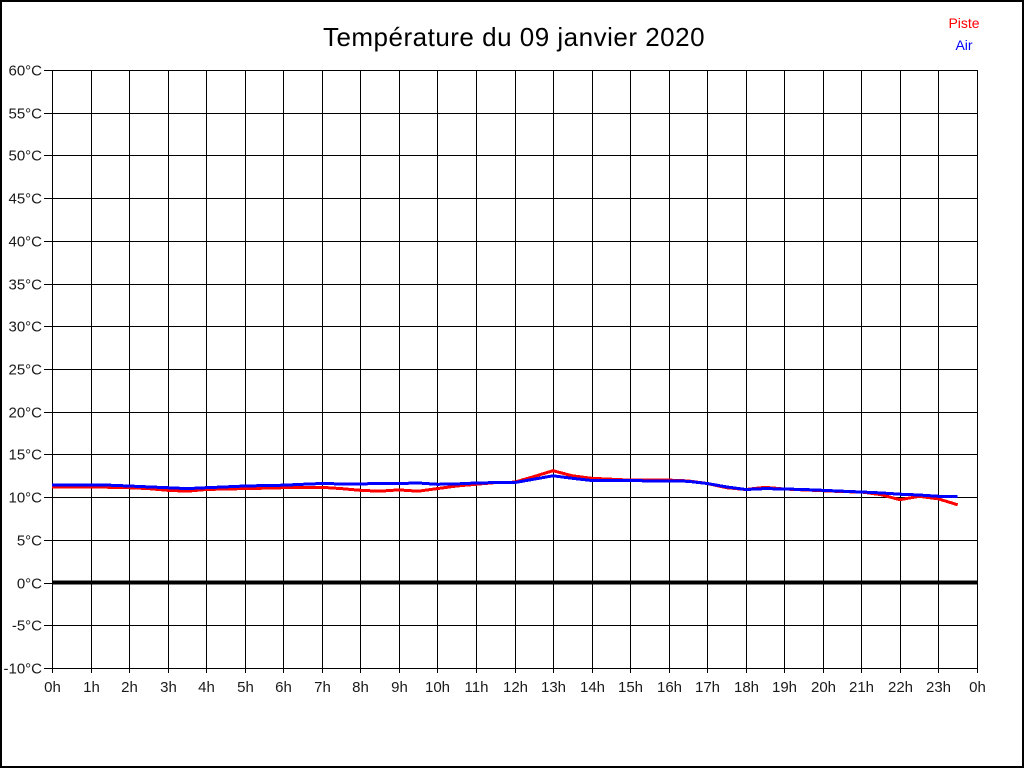 The height and width of the screenshot is (768, 1024). What do you see at coordinates (91, 687) in the screenshot?
I see `x-tick-label: 1h` at bounding box center [91, 687].